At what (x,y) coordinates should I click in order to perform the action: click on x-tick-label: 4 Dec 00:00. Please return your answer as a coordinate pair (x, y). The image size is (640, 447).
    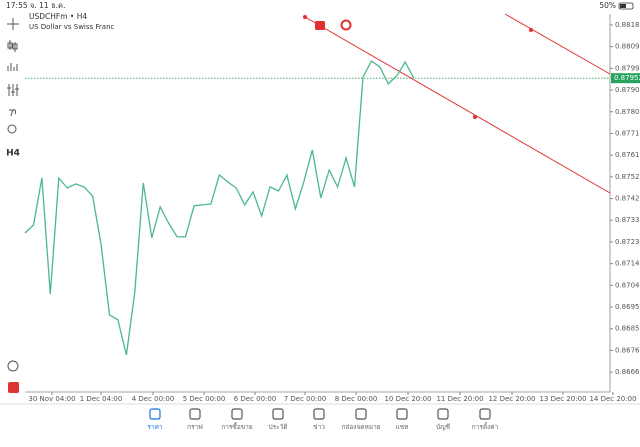
    Looking at the image, I should click on (153, 399).